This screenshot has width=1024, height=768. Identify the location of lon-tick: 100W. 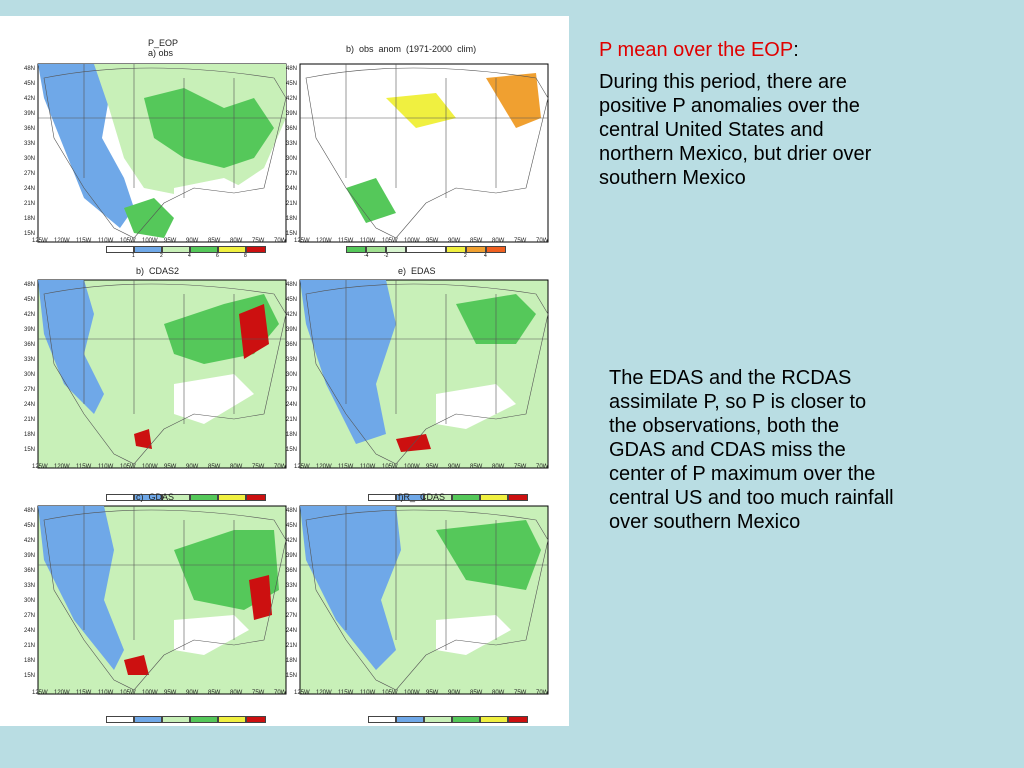
(150, 467).